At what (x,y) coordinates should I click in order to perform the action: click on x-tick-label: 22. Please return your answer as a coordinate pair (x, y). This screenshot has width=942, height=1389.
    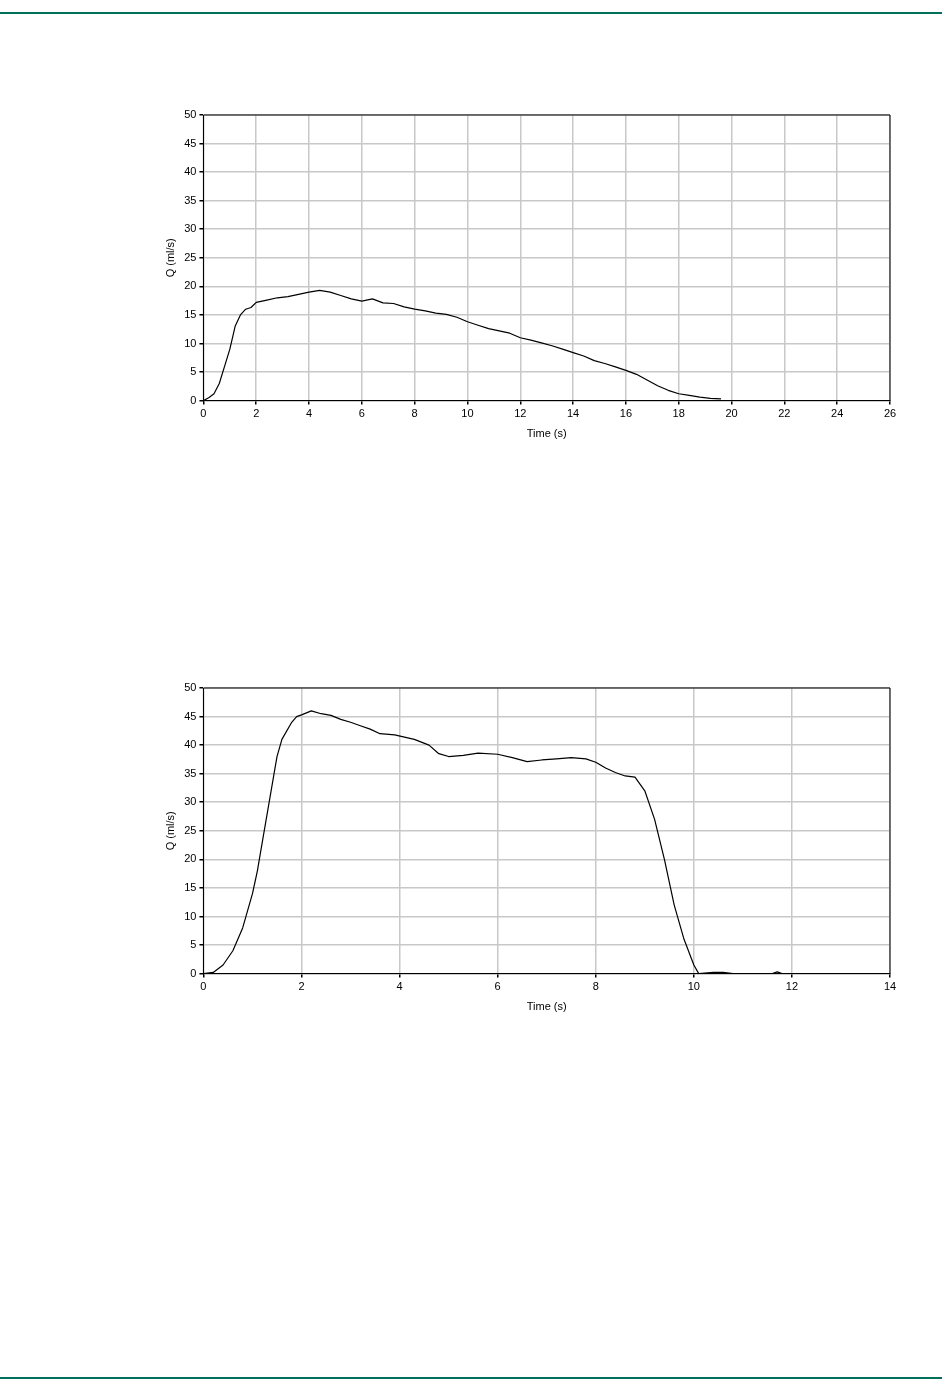
    Looking at the image, I should click on (784, 413).